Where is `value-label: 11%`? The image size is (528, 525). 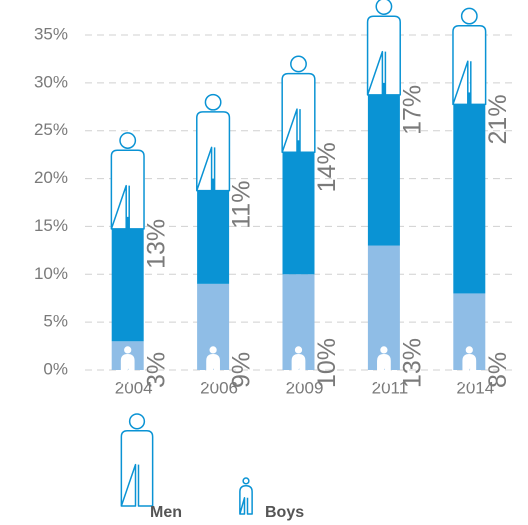 value-label: 11% is located at coordinates (242, 205).